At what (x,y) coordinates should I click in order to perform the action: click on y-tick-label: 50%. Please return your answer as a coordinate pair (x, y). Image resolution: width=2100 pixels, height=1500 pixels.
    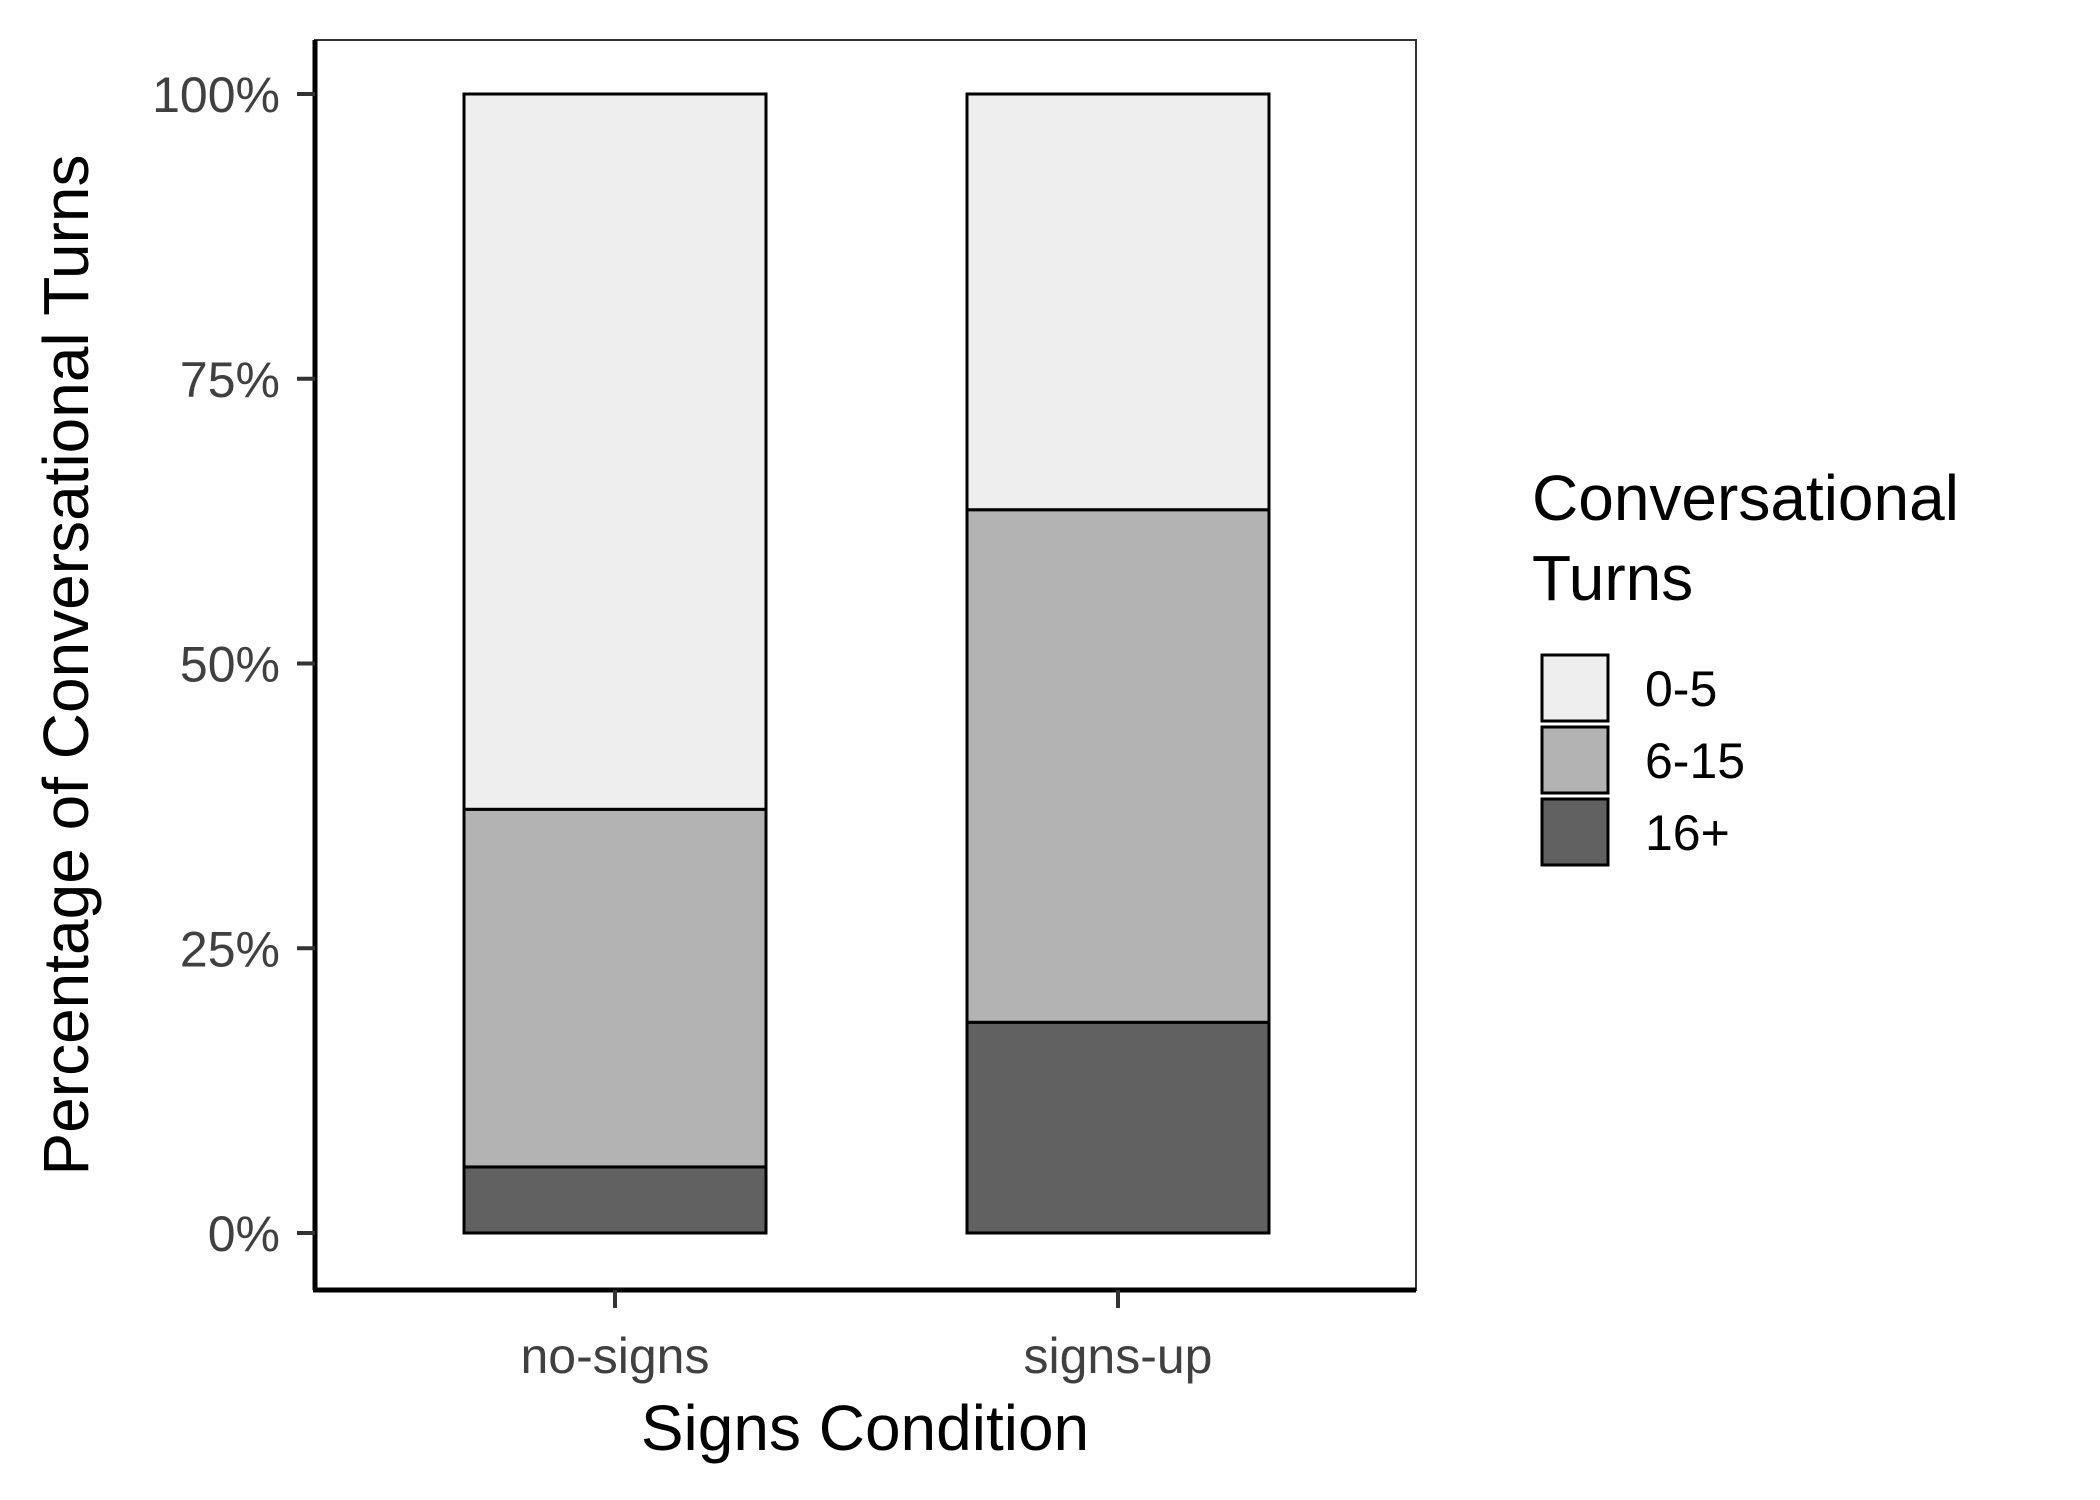
    Looking at the image, I should click on (230, 665).